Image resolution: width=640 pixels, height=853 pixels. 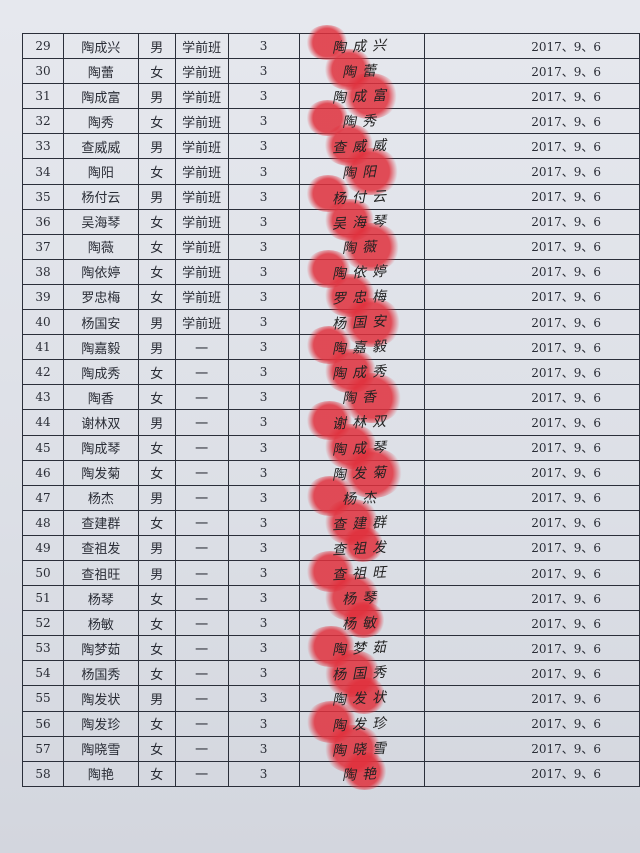 I want to click on signature-cell: 陶蕾, so click(x=362, y=69).